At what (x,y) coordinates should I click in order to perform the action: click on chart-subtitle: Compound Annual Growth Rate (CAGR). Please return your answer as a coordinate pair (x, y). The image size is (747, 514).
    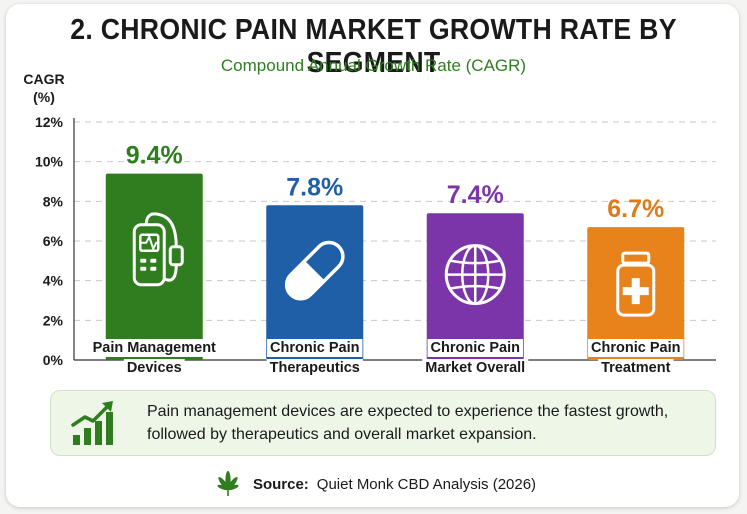
    Looking at the image, I should click on (373, 65).